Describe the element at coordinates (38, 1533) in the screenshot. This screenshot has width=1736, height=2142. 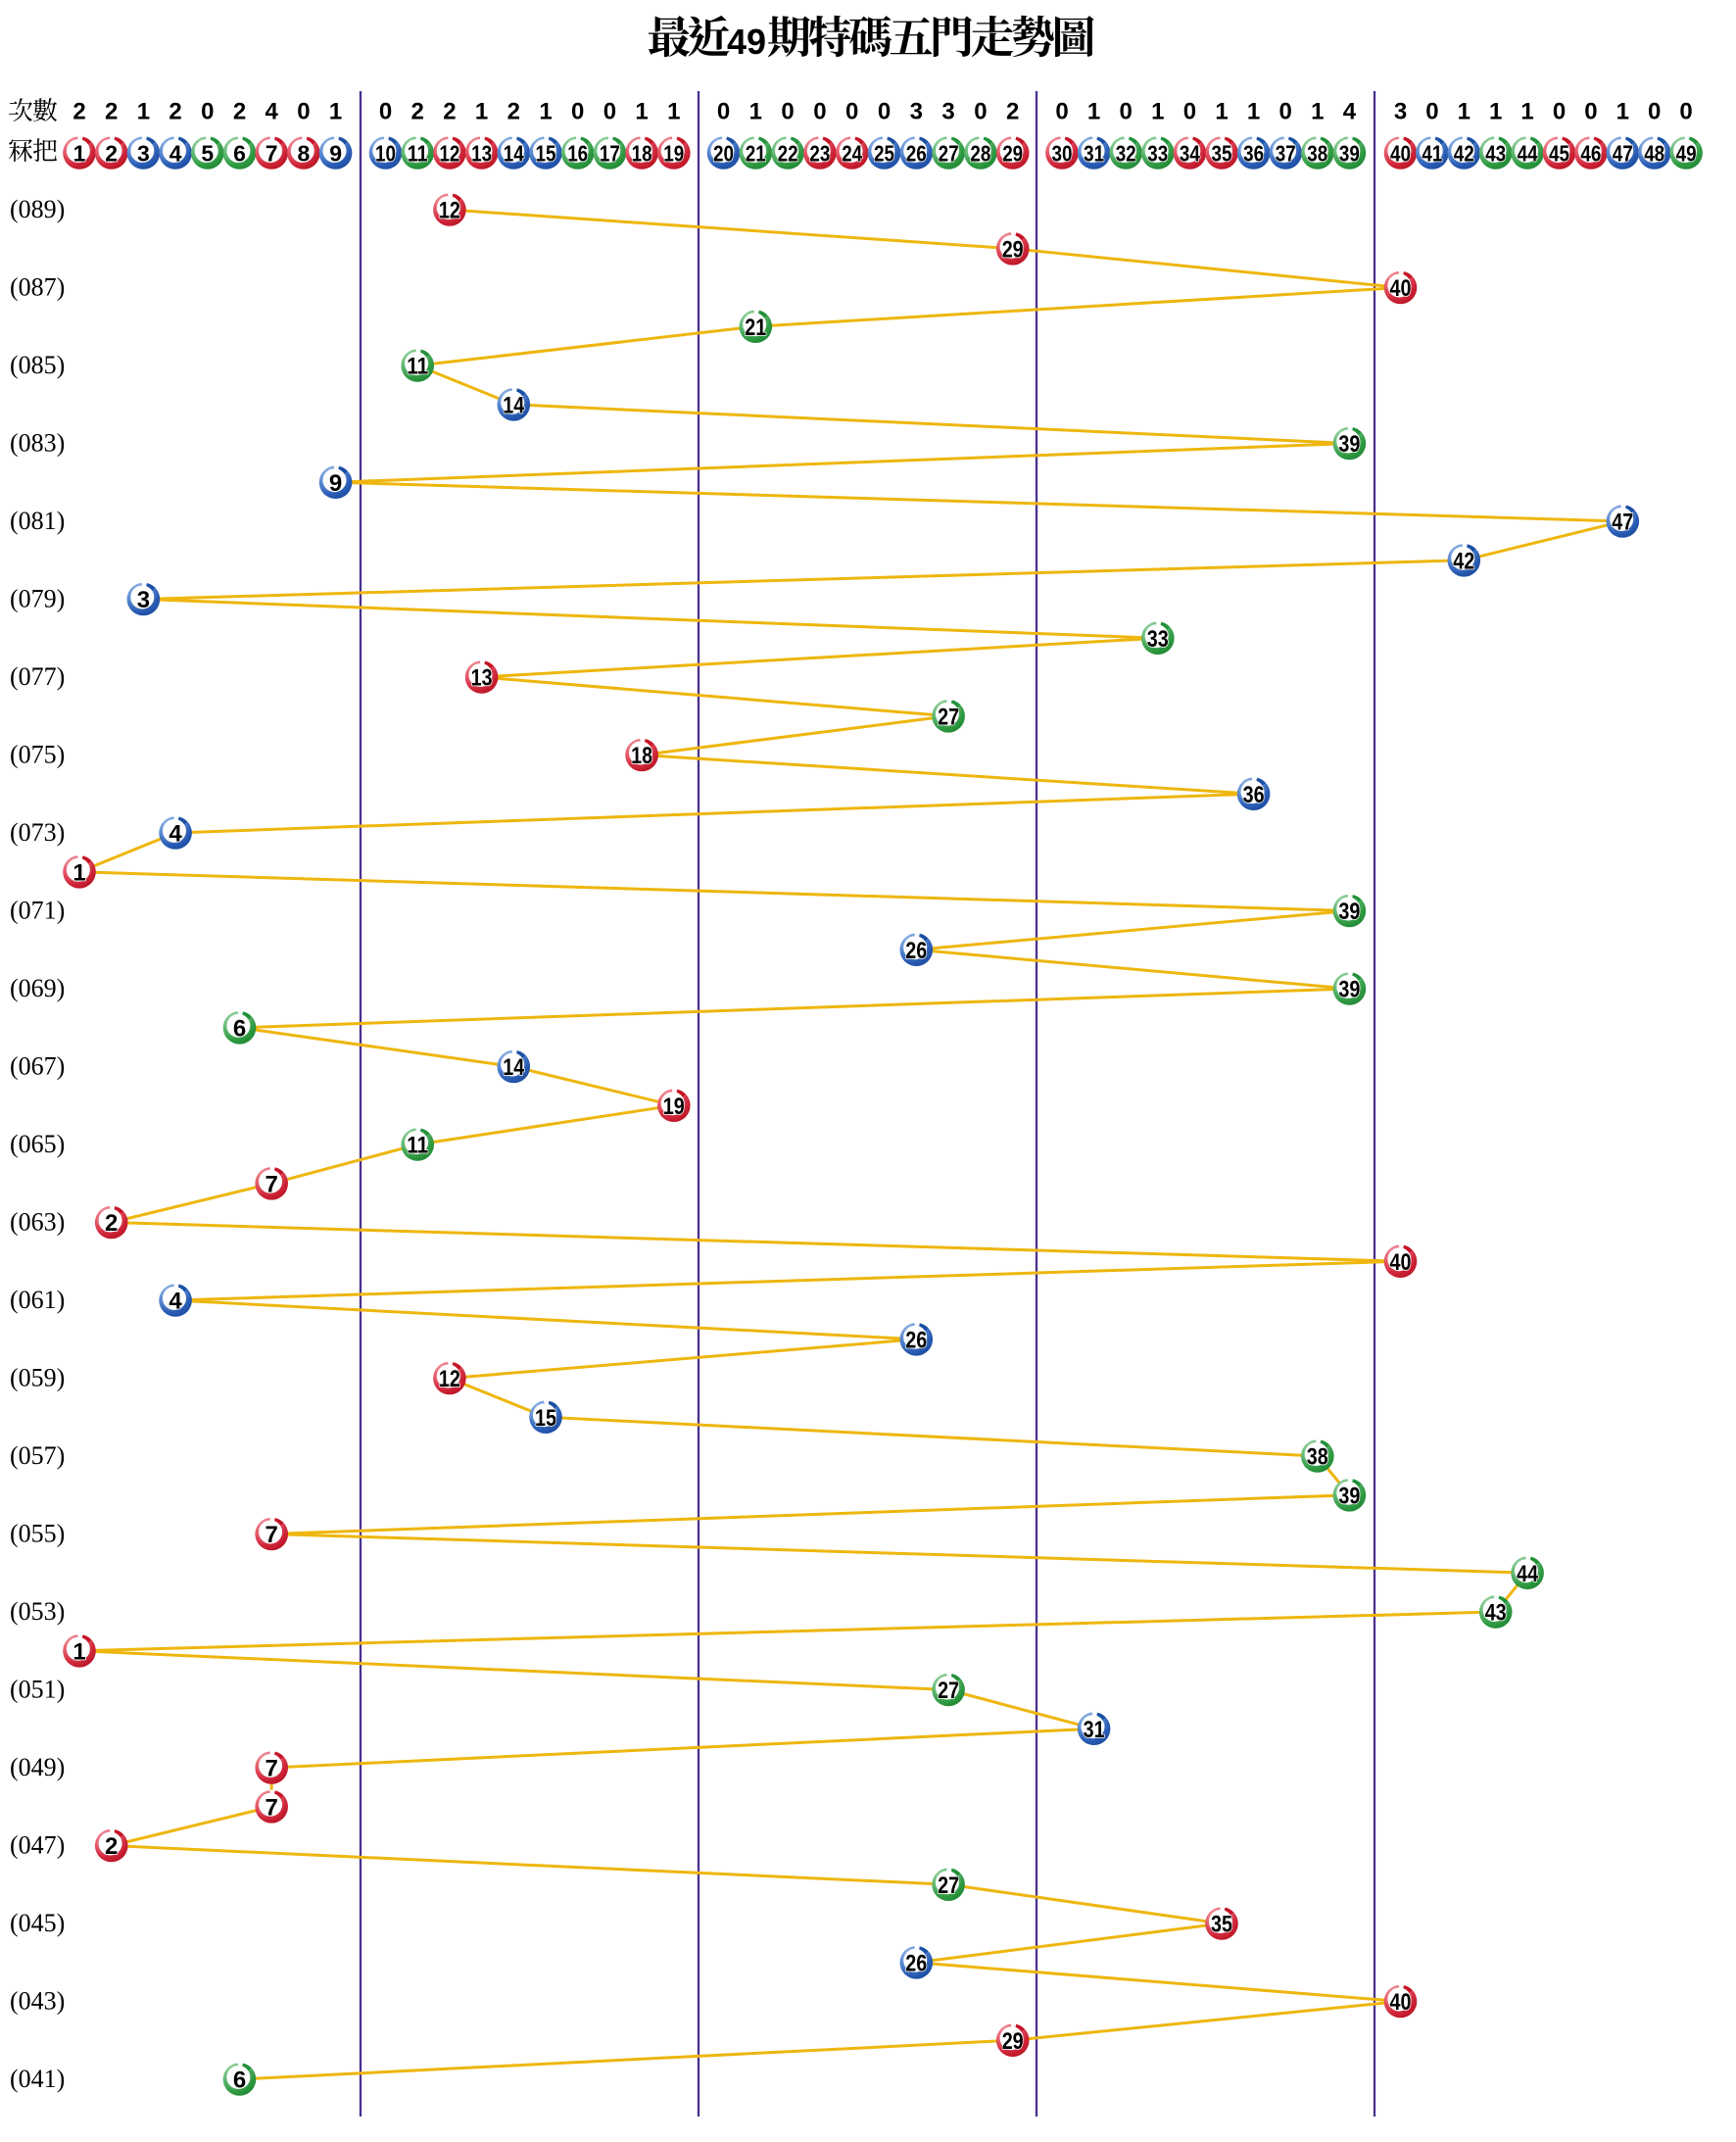
I see `svg-text: (055)` at that location.